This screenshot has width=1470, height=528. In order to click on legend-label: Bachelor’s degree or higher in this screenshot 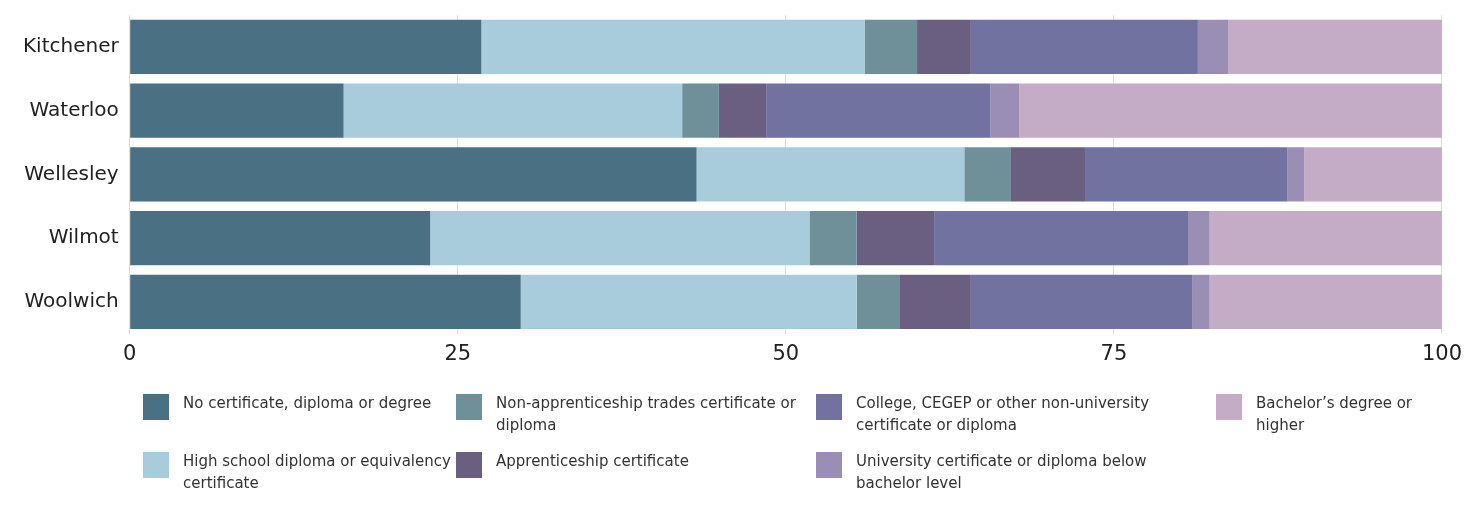, I will do `click(1334, 414)`.